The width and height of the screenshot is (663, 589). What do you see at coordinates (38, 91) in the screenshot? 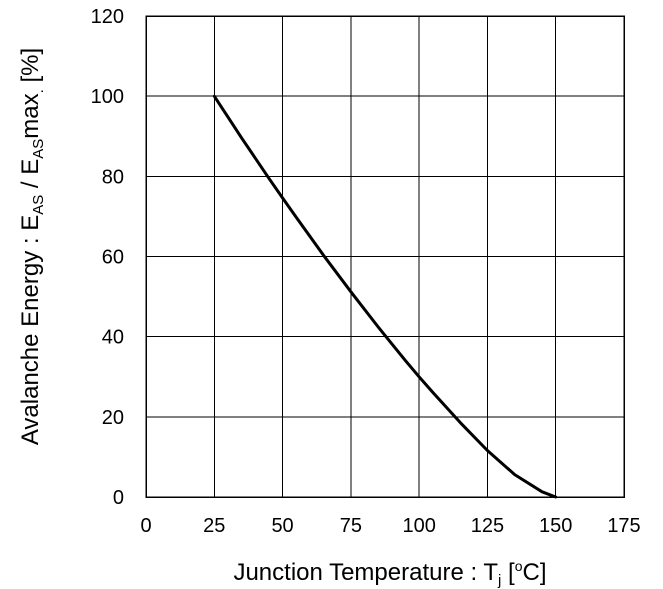
I see `y-axis-label-sub3: .` at bounding box center [38, 91].